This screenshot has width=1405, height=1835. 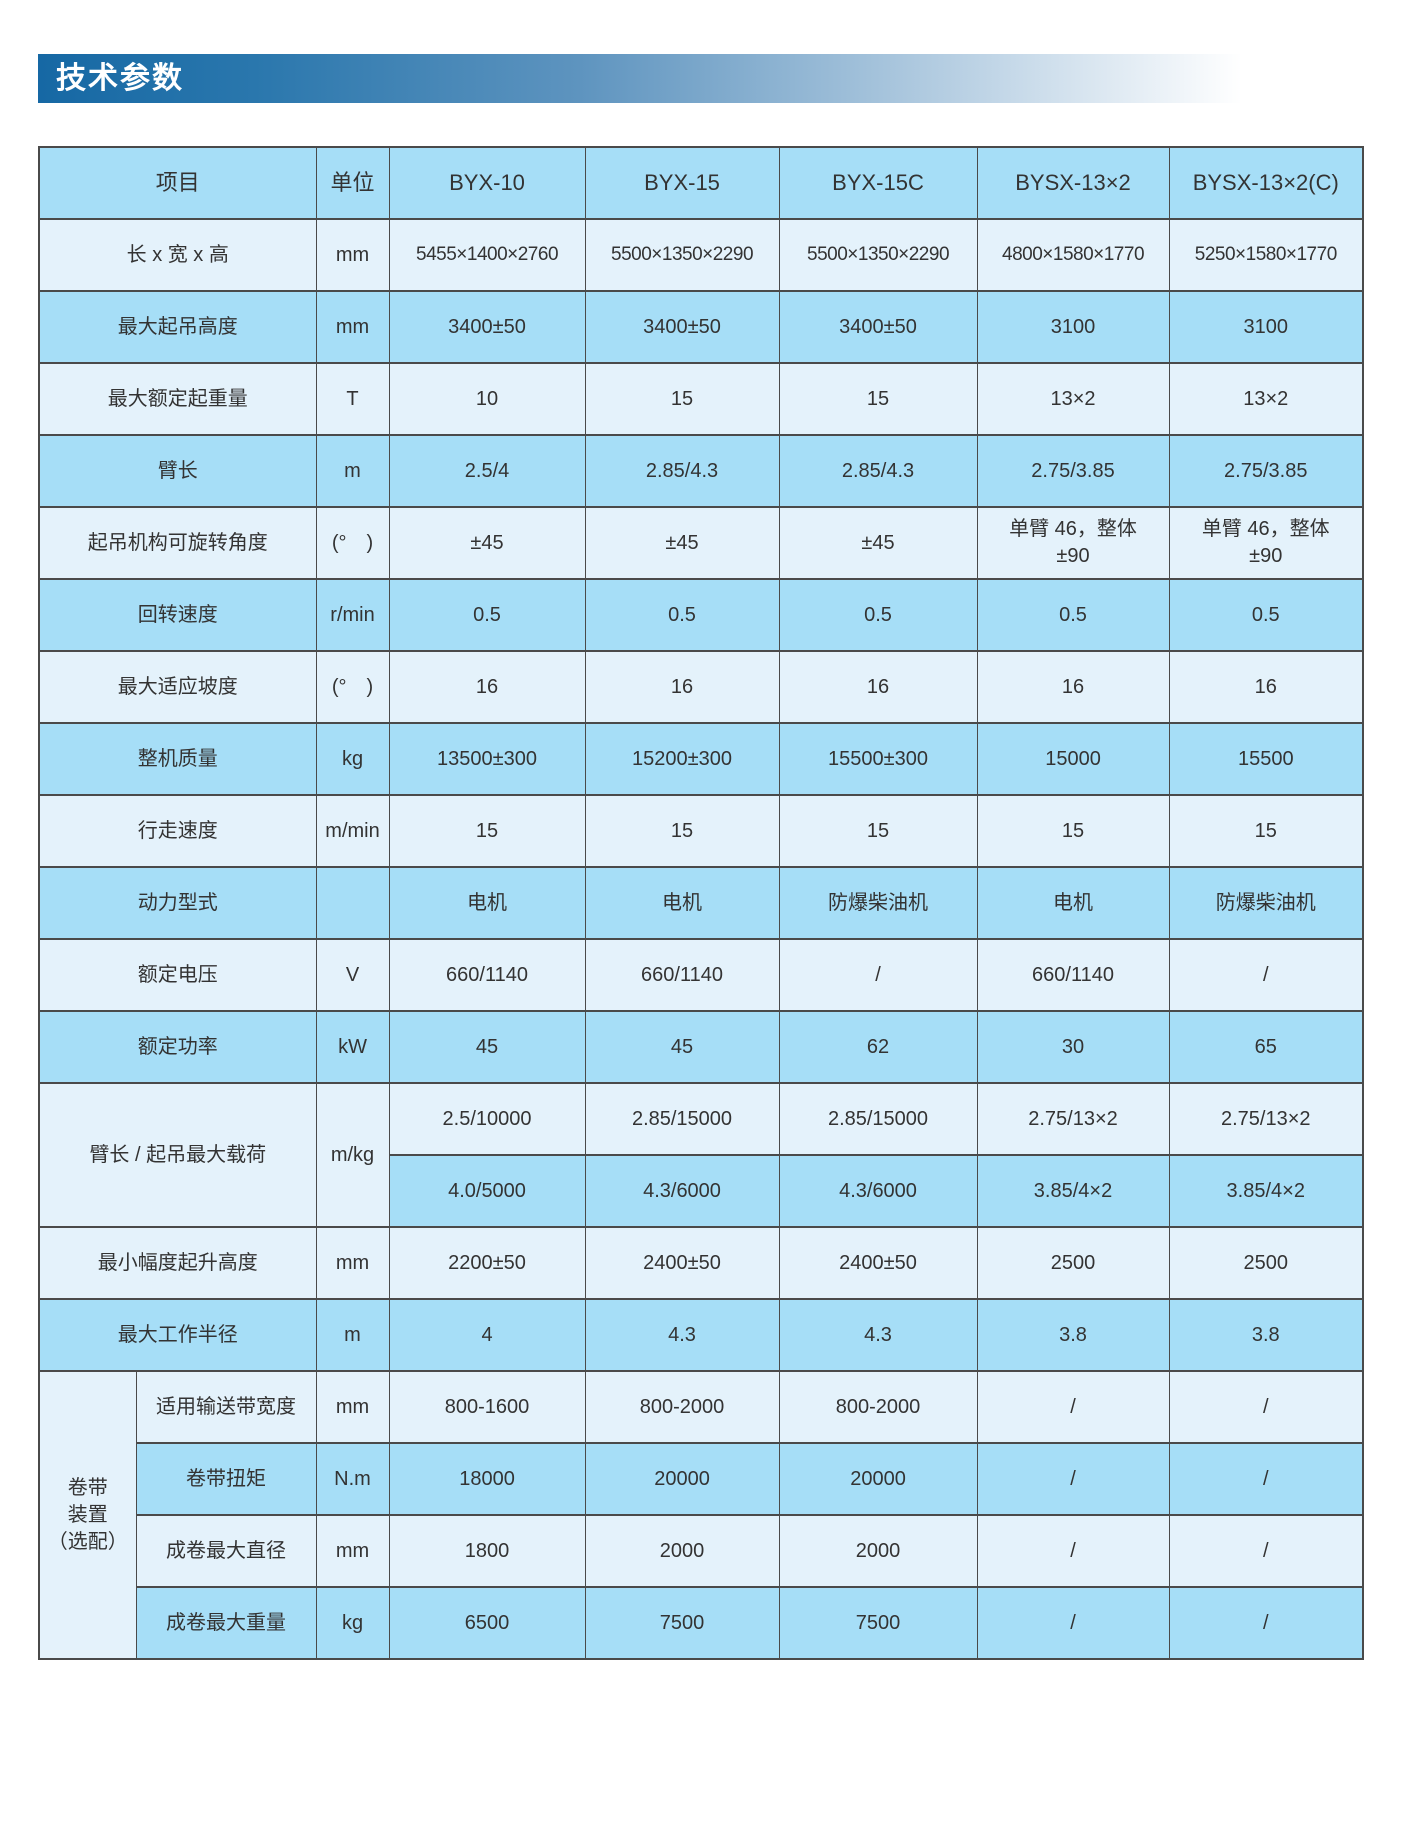 What do you see at coordinates (226, 1623) in the screenshot?
I see `row-label: 成卷最大重量` at bounding box center [226, 1623].